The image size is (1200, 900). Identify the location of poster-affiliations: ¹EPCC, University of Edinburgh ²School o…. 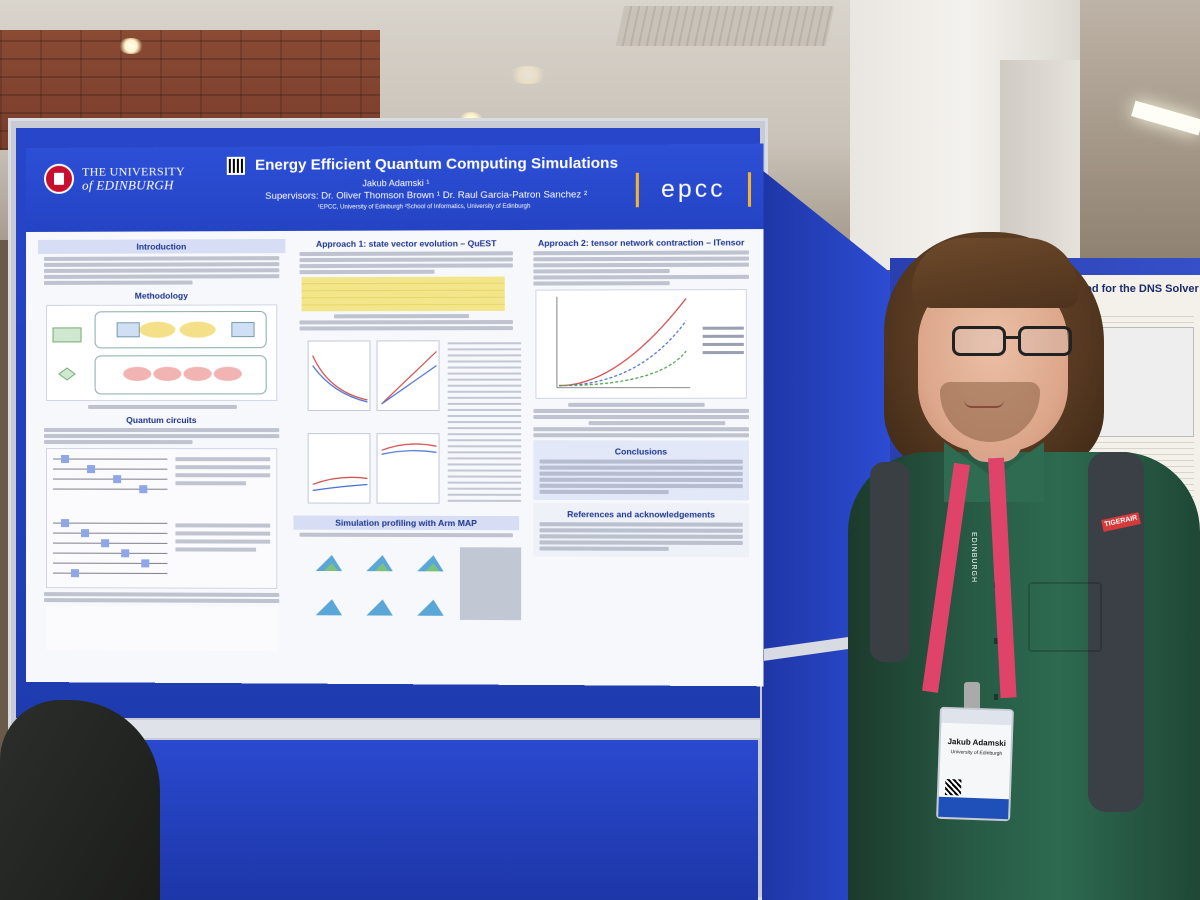
(424, 207).